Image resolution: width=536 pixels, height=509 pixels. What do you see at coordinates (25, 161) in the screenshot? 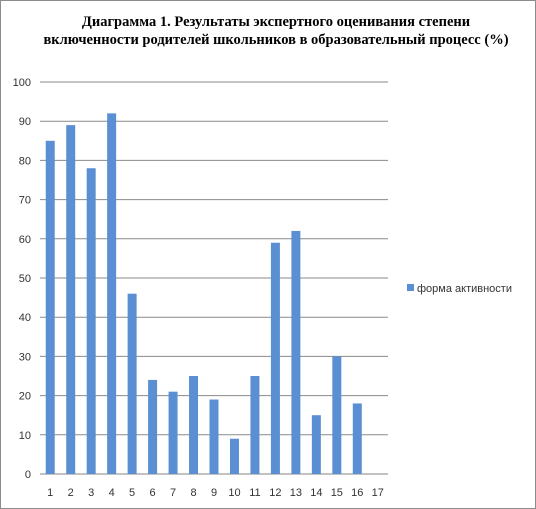
I see `y-tick-label: 80` at bounding box center [25, 161].